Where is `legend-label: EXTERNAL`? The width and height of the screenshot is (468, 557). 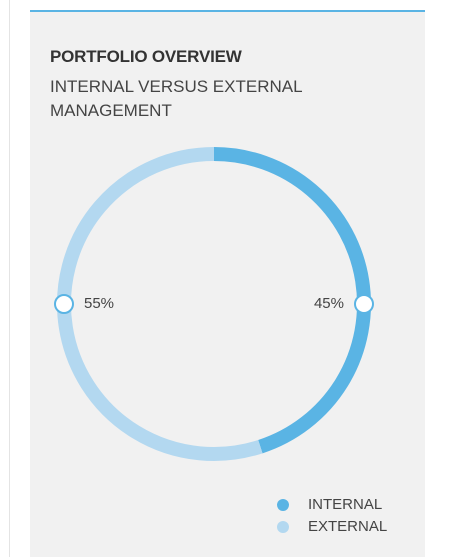 legend-label: EXTERNAL is located at coordinates (347, 526).